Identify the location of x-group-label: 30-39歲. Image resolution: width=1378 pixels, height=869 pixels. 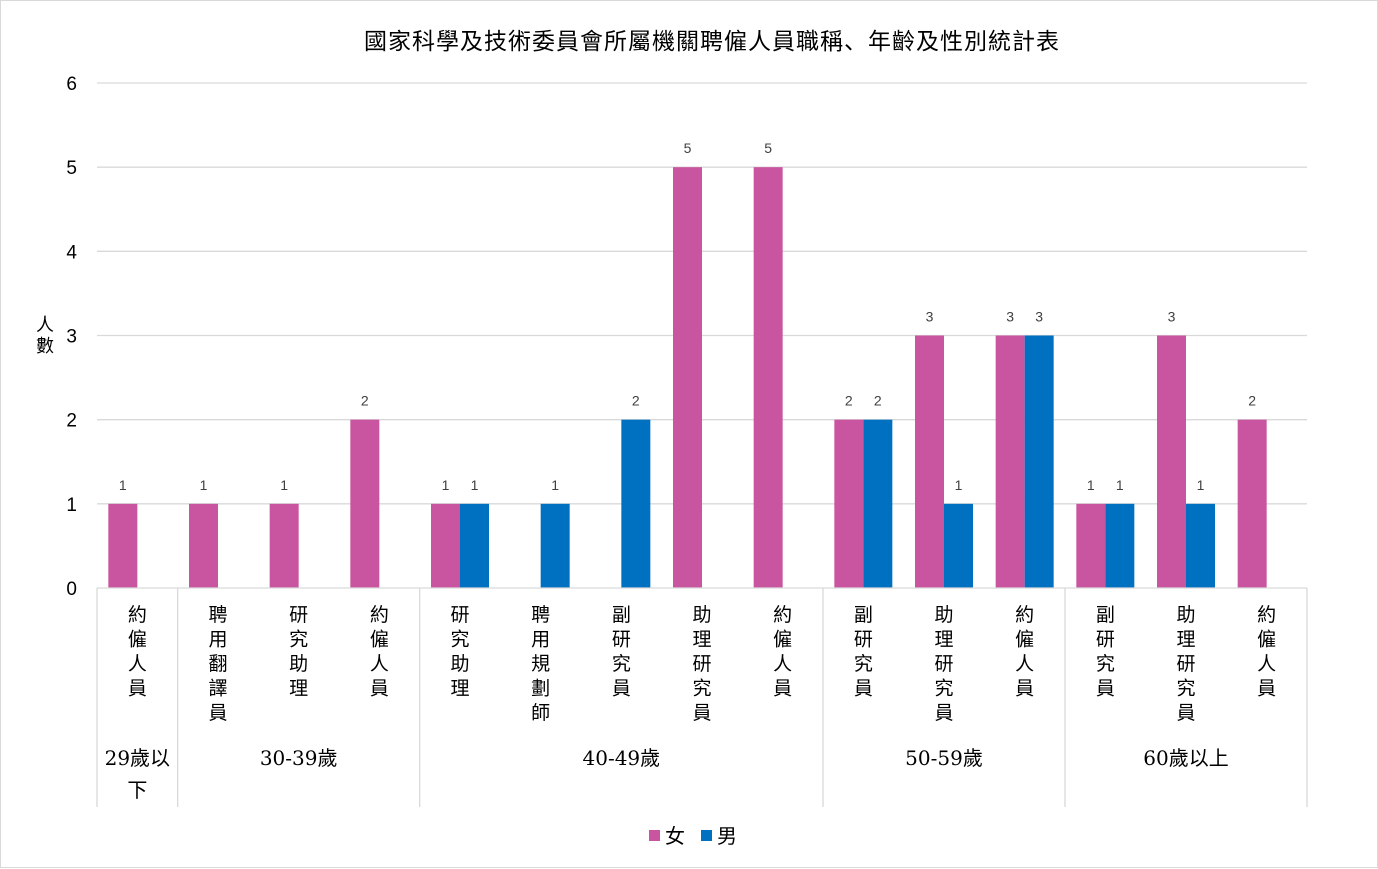
(299, 758).